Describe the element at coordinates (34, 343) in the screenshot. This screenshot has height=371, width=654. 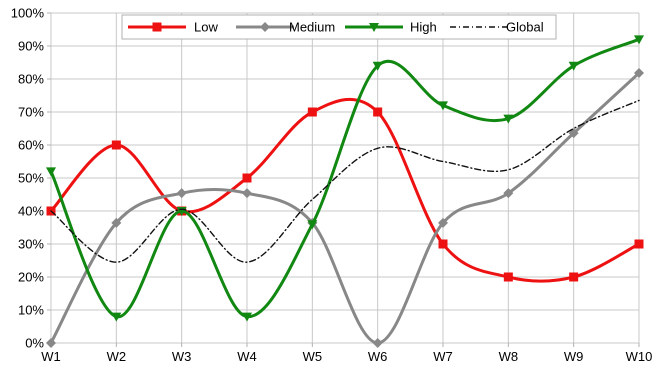
I see `y-tick-label: 0%` at that location.